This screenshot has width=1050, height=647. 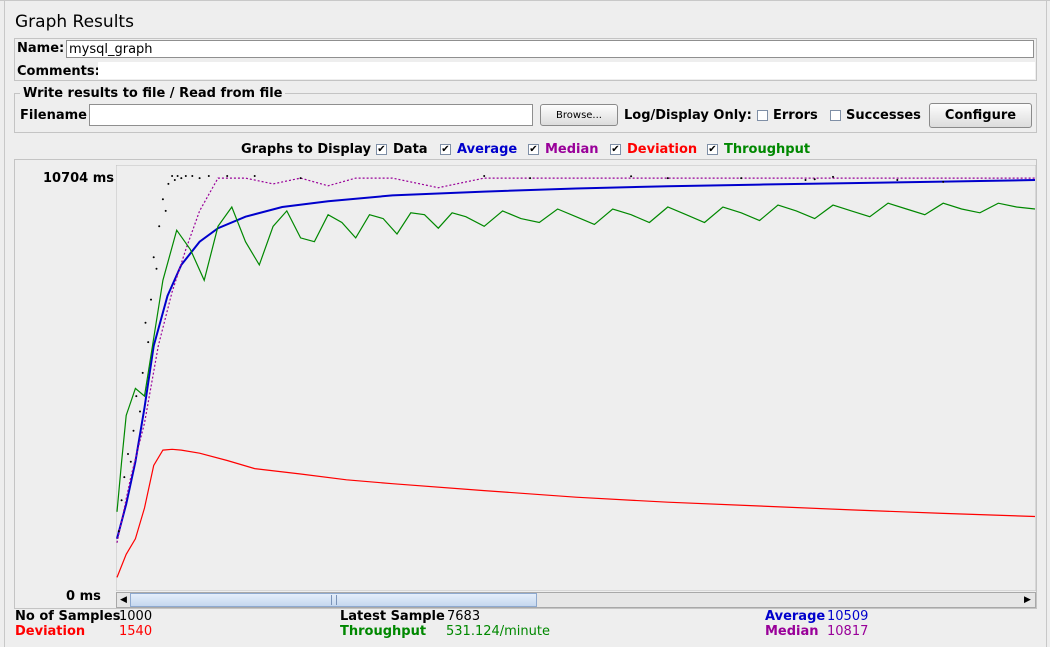 What do you see at coordinates (83, 596) in the screenshot?
I see `y-axis-min-label: 0 ms` at bounding box center [83, 596].